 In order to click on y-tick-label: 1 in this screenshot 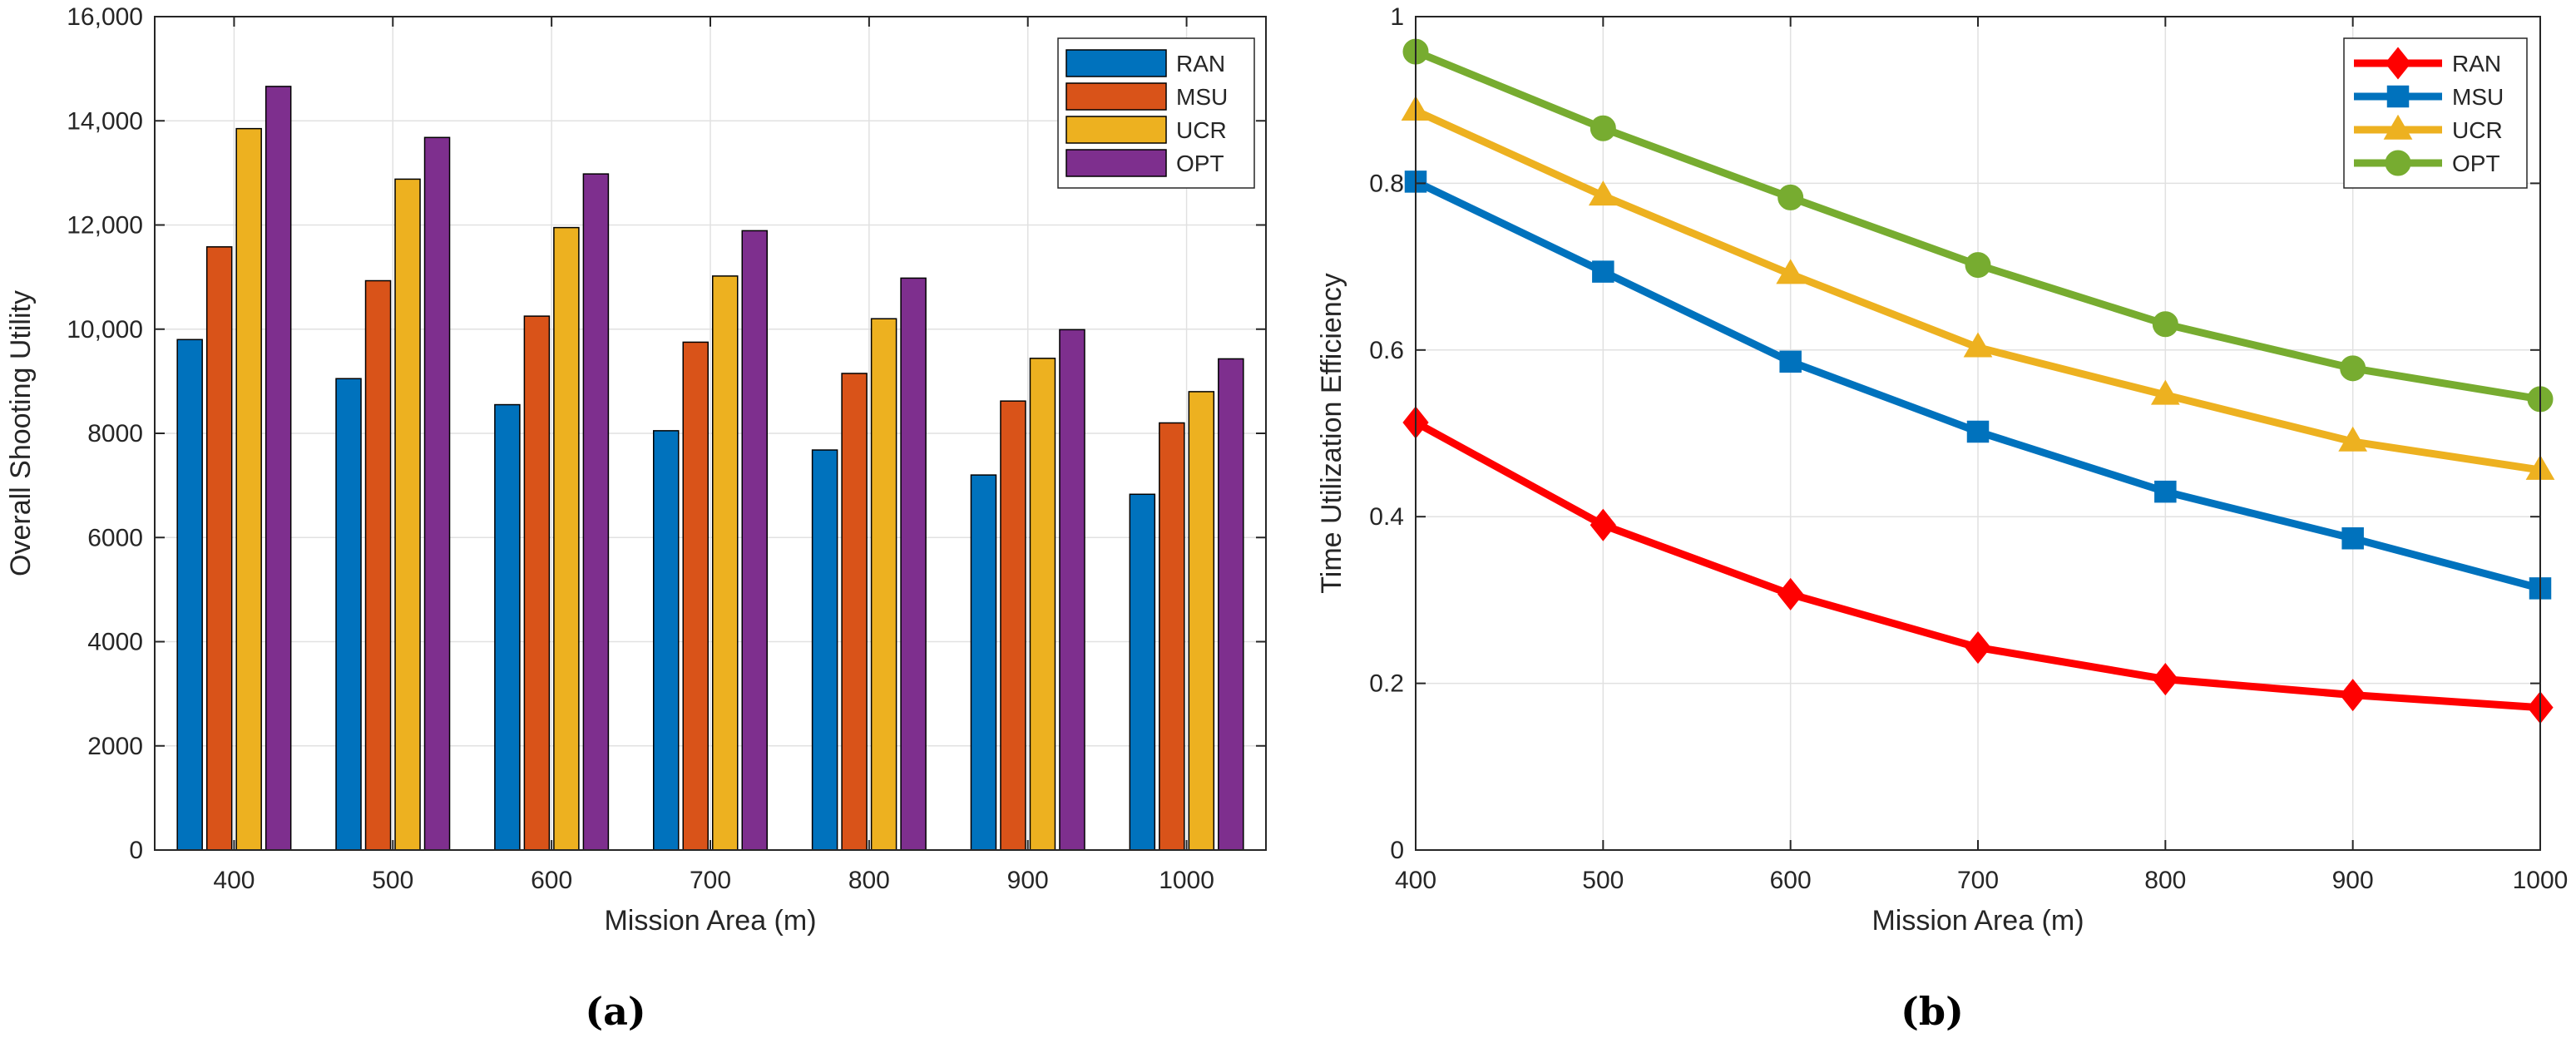, I will do `click(1397, 17)`.